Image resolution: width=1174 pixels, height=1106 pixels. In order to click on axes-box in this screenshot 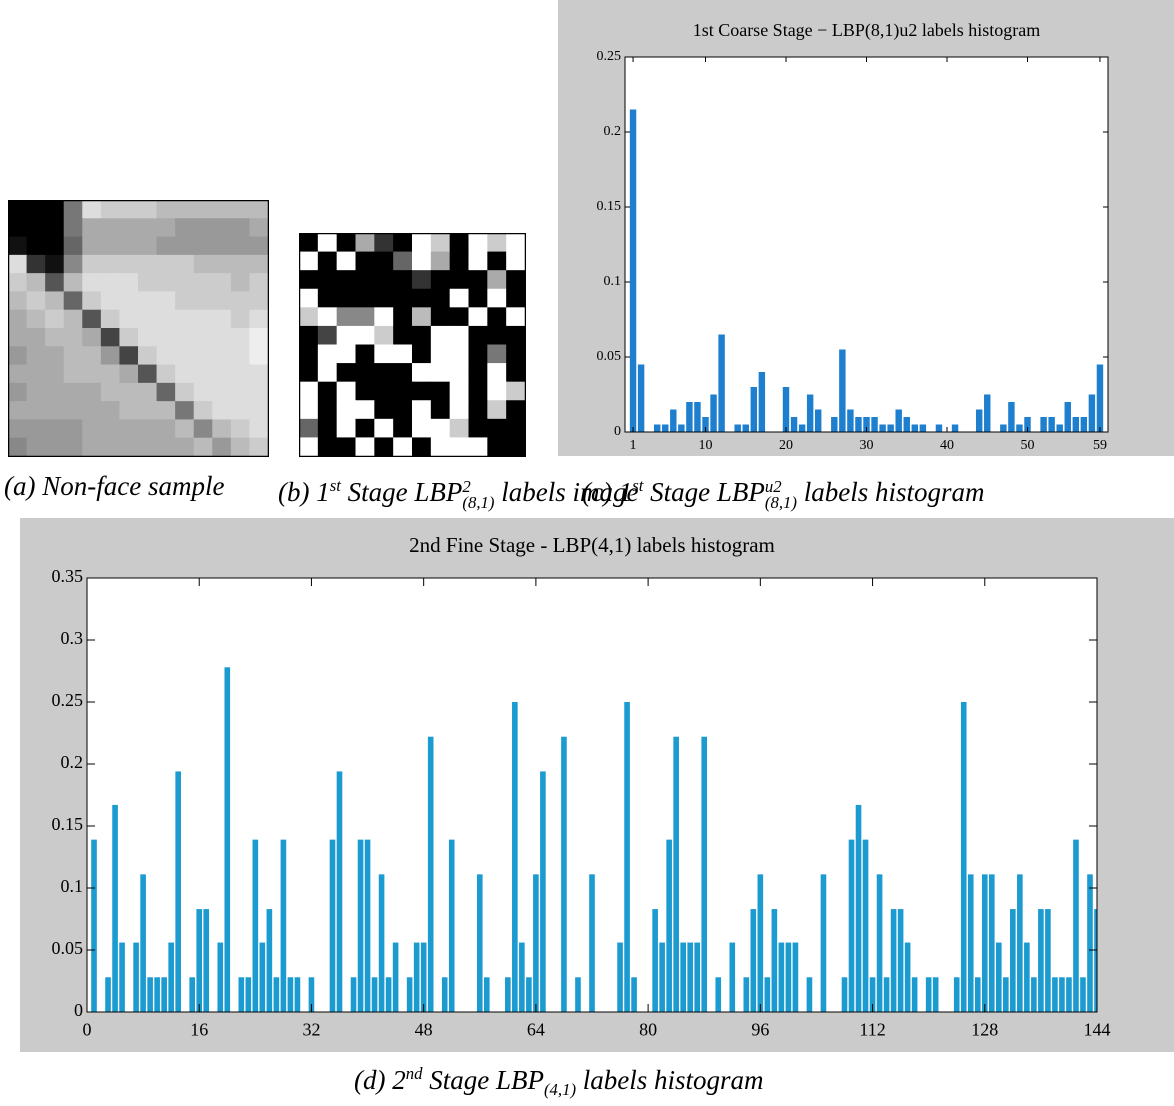, I will do `click(866, 244)`.